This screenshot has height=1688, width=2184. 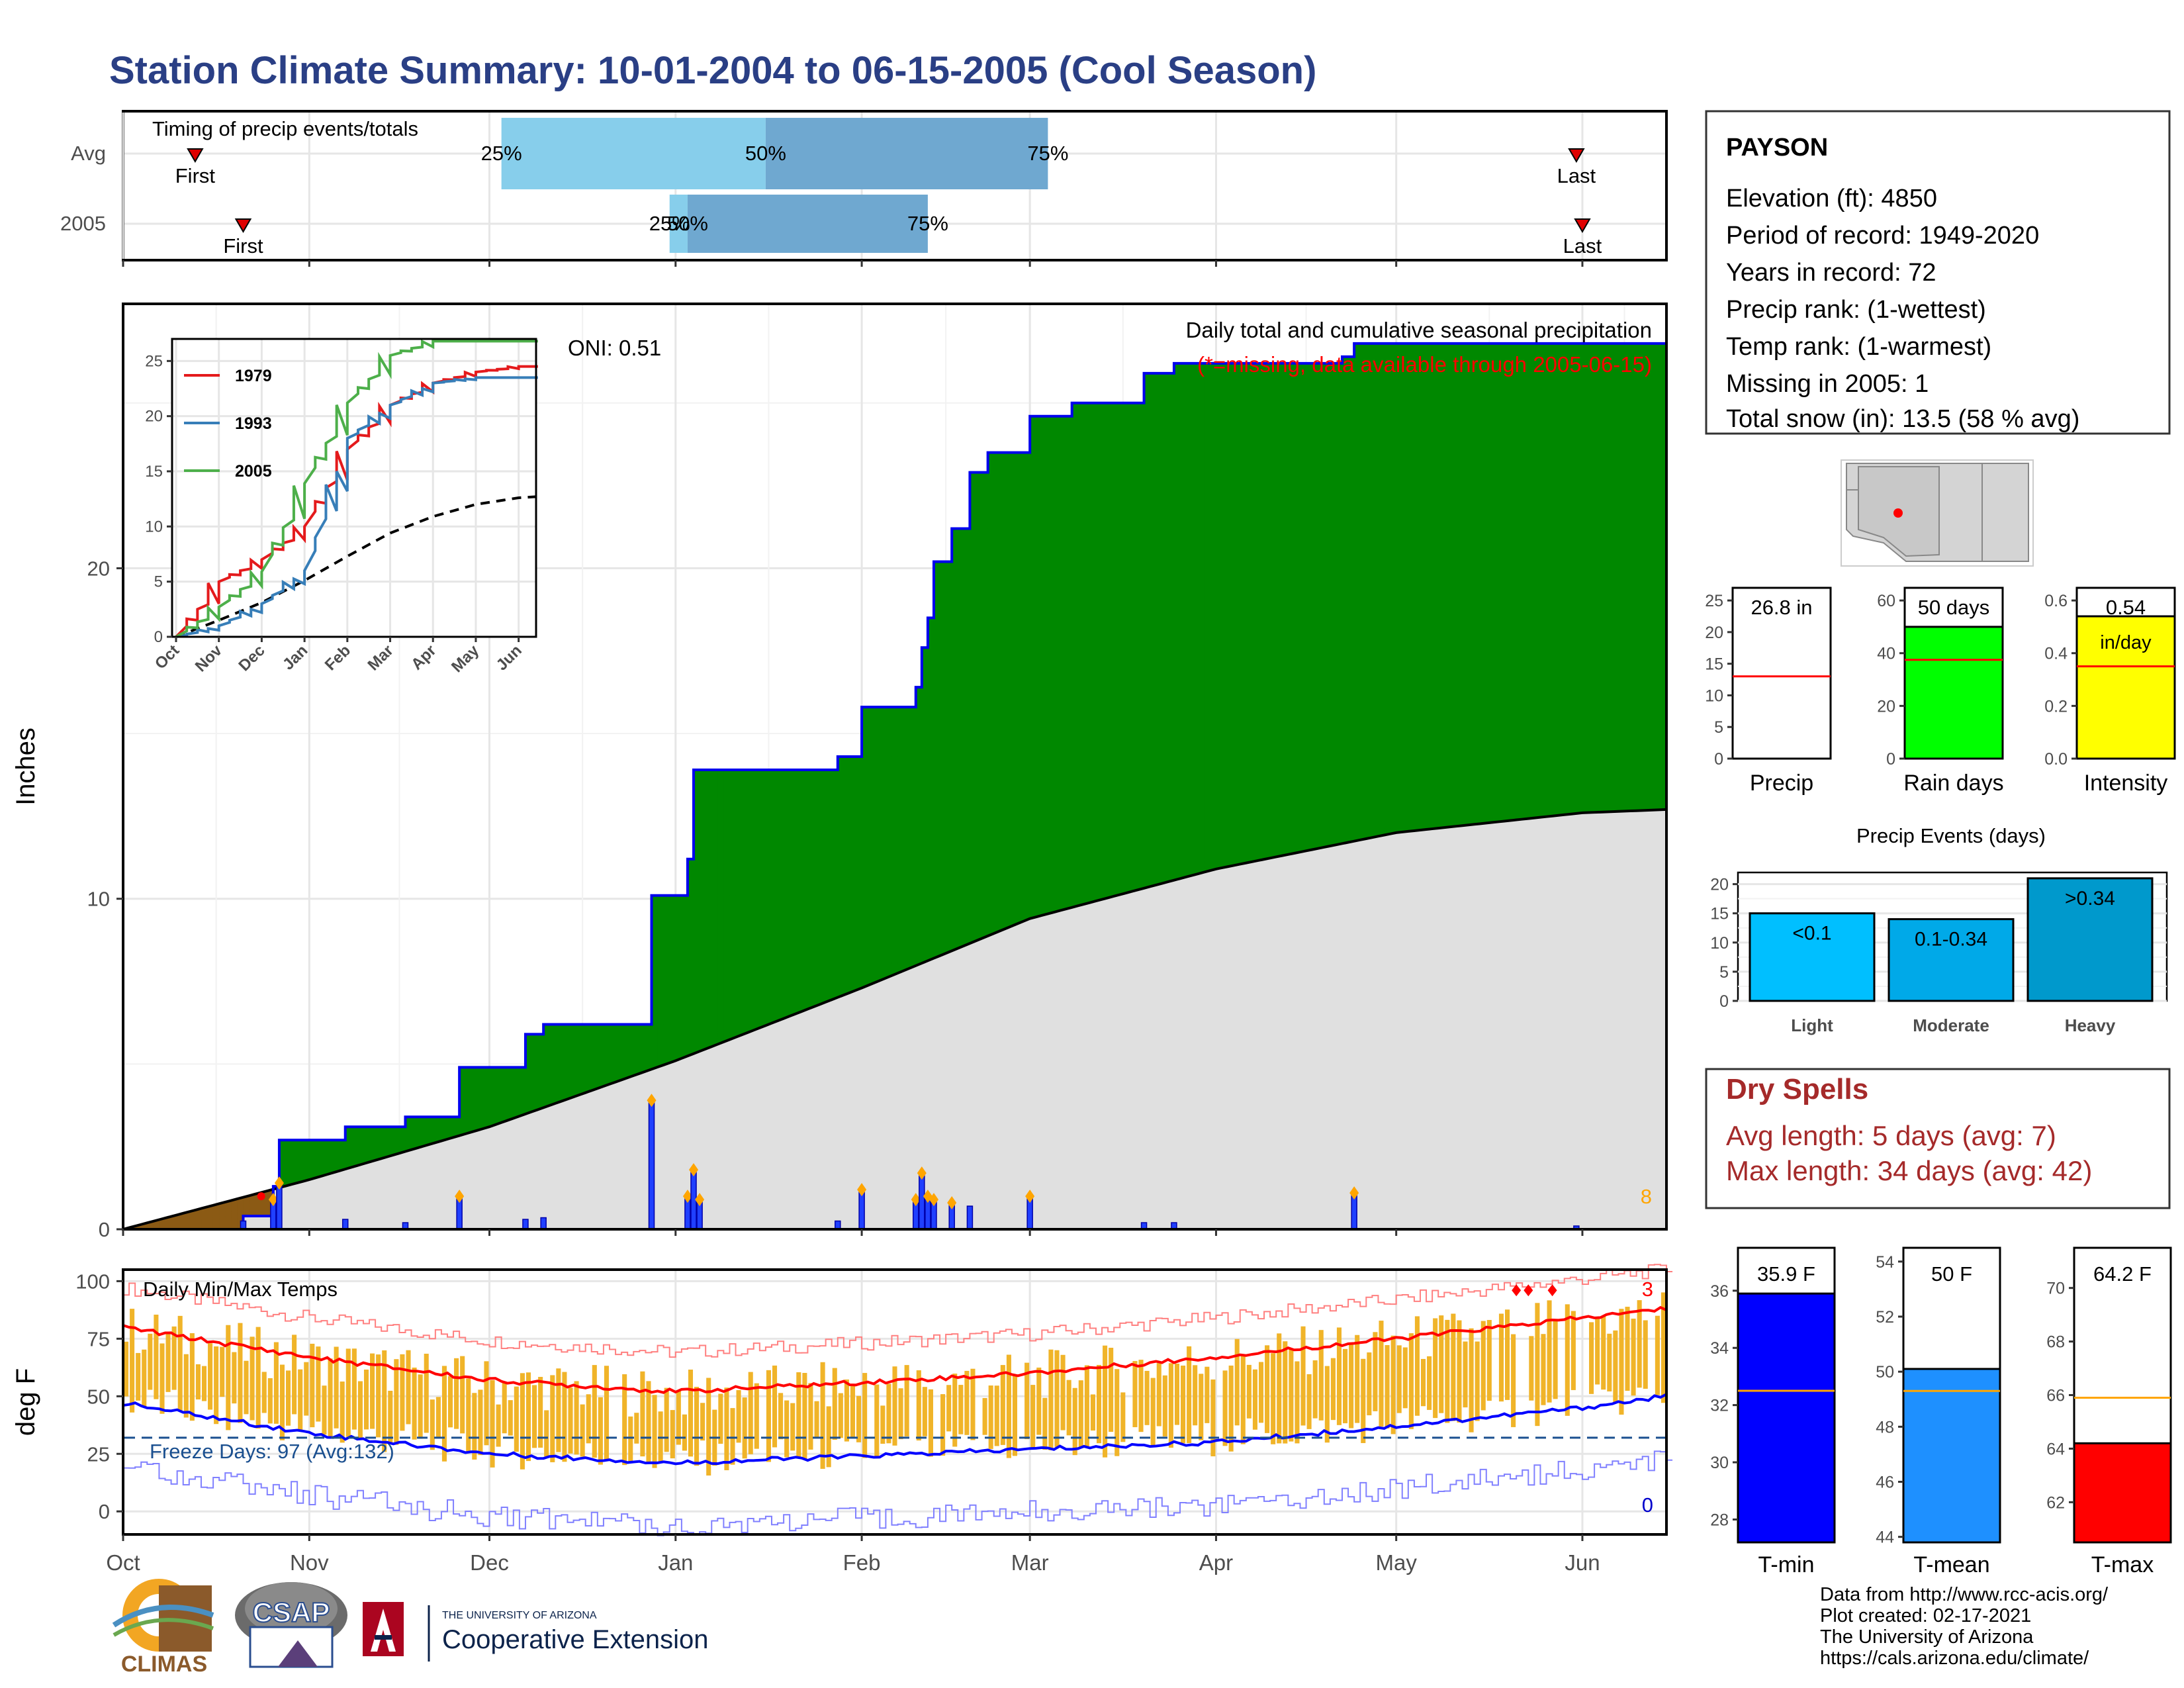 What do you see at coordinates (2056, 654) in the screenshot?
I see `summary-y-tick-label: 0.4` at bounding box center [2056, 654].